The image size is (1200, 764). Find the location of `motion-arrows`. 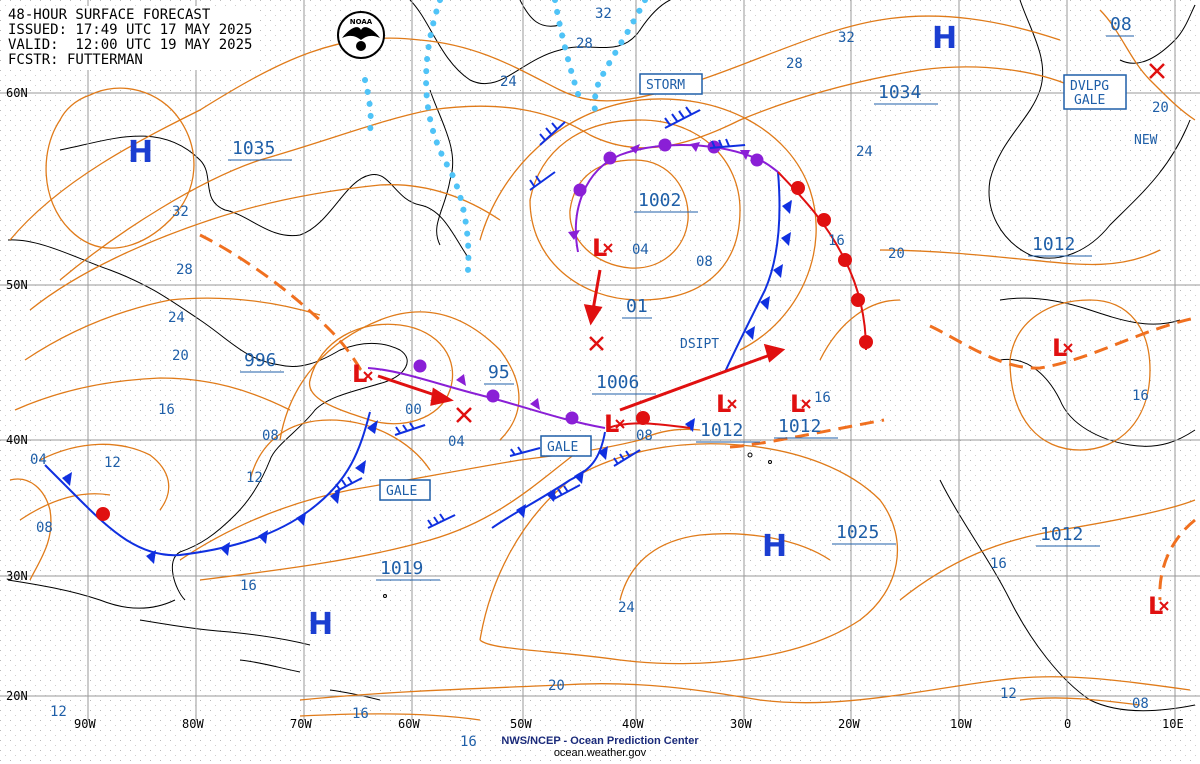

motion-arrows is located at coordinates (581, 340).